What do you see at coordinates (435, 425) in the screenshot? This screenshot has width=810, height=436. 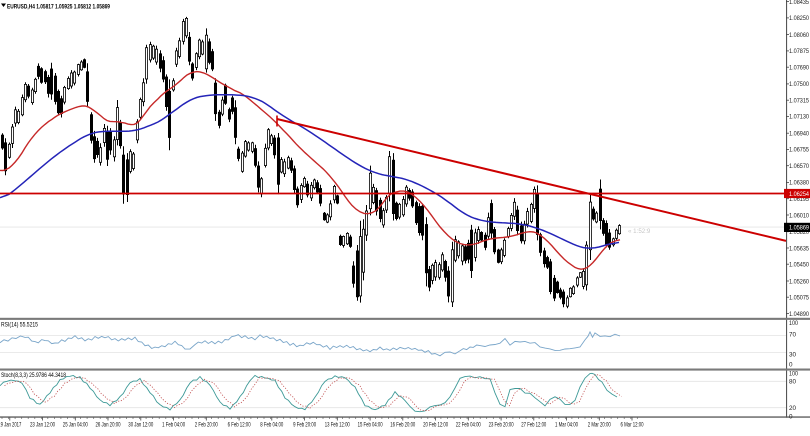 I see `svg-text: 20 Feb 12:00` at bounding box center [435, 425].